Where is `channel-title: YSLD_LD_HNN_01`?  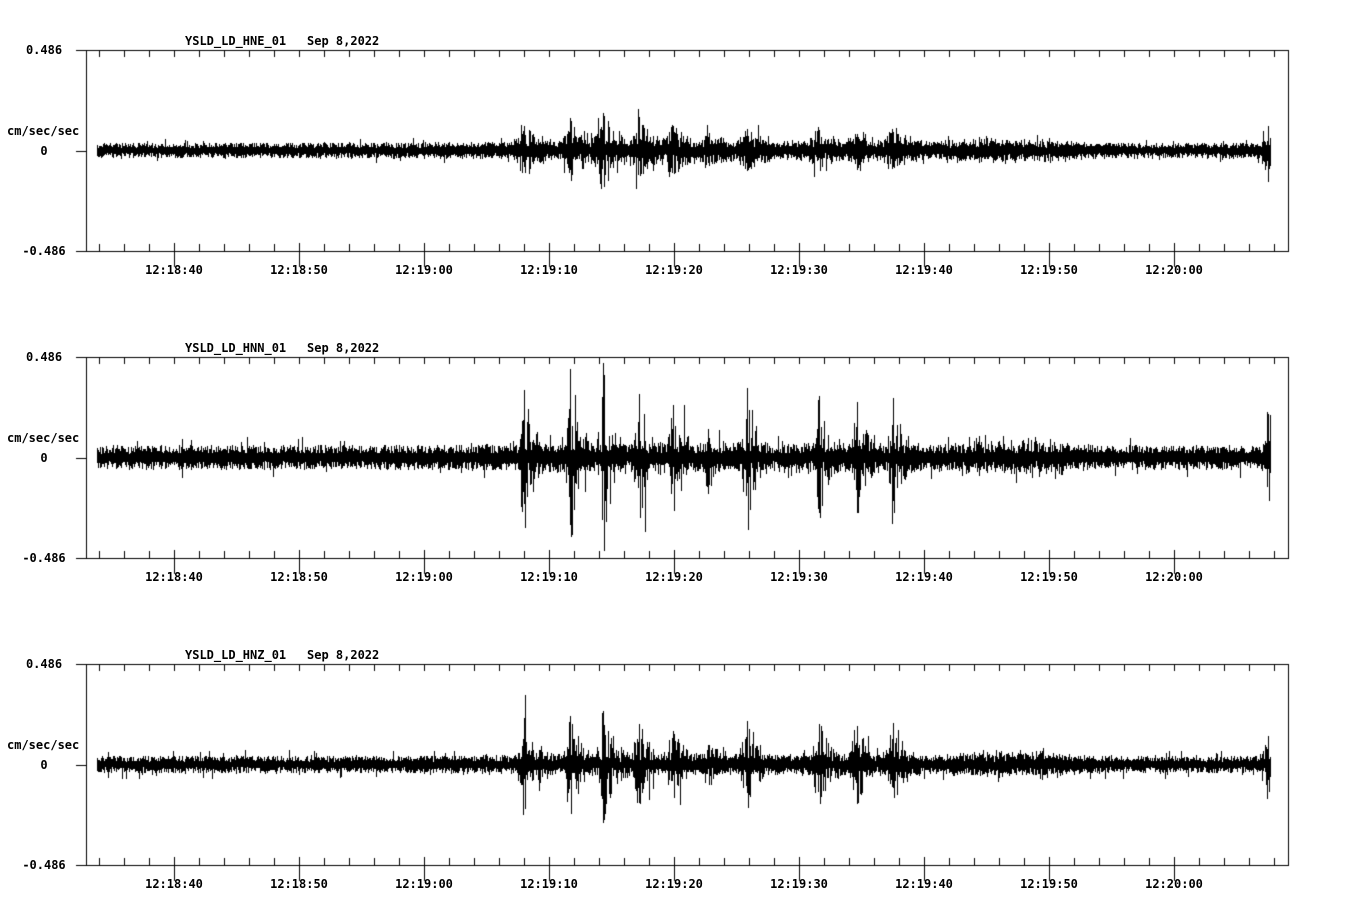 channel-title: YSLD_LD_HNN_01 is located at coordinates (236, 348).